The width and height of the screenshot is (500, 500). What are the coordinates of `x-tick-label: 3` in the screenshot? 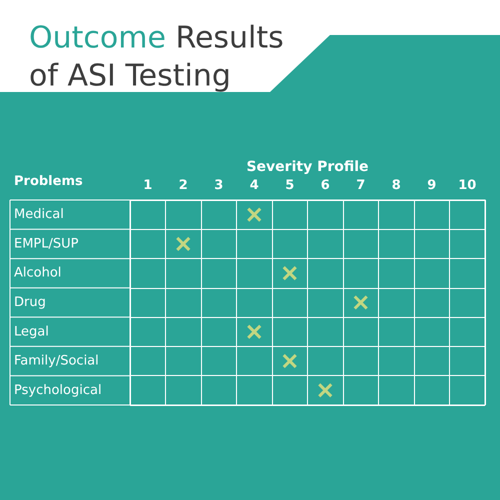 It's located at (219, 185).